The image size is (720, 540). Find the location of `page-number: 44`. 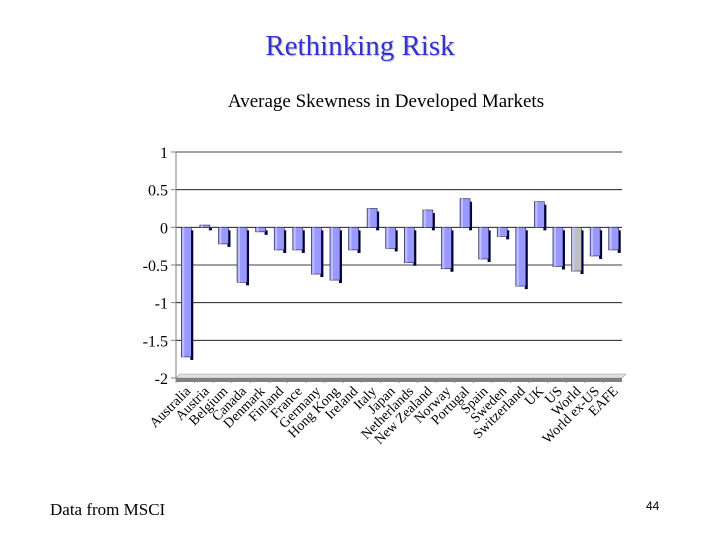

page-number: 44 is located at coordinates (653, 506).